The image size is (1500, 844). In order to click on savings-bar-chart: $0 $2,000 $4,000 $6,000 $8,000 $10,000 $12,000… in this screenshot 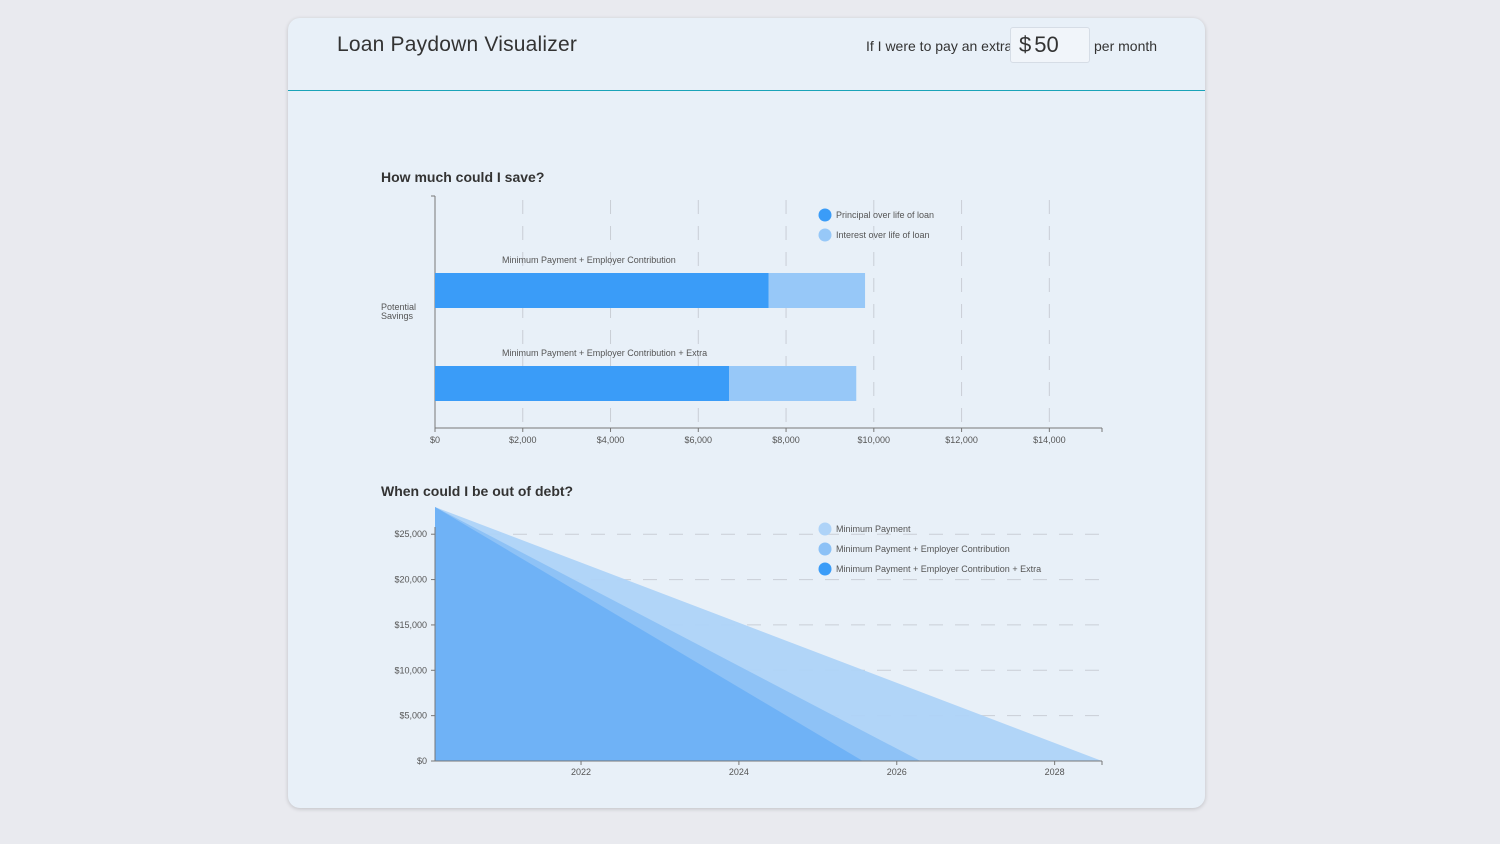, I will do `click(742, 320)`.